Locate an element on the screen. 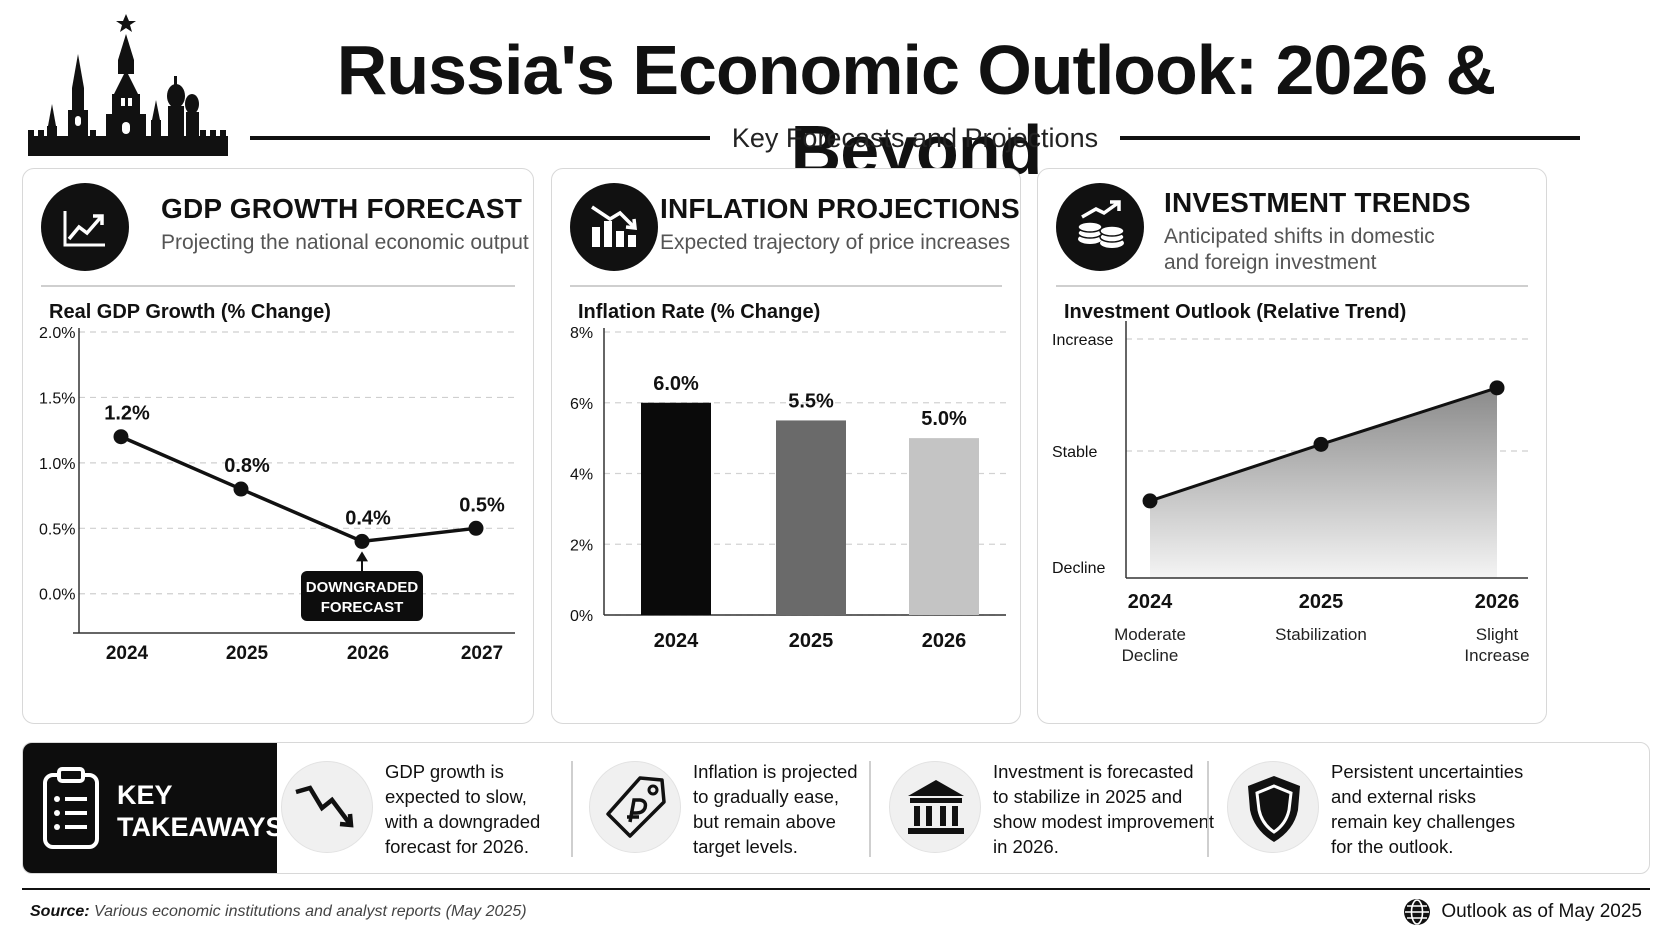 Image resolution: width=1672 pixels, height=941 pixels. takeaway-investment-line-4: in 2026. is located at coordinates (1026, 846).